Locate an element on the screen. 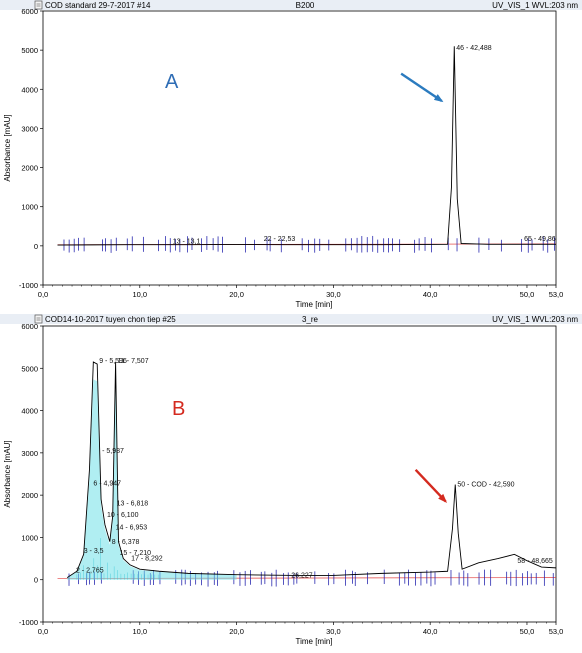 The height and width of the screenshot is (653, 582). panel-header-method: B200 is located at coordinates (305, 5).